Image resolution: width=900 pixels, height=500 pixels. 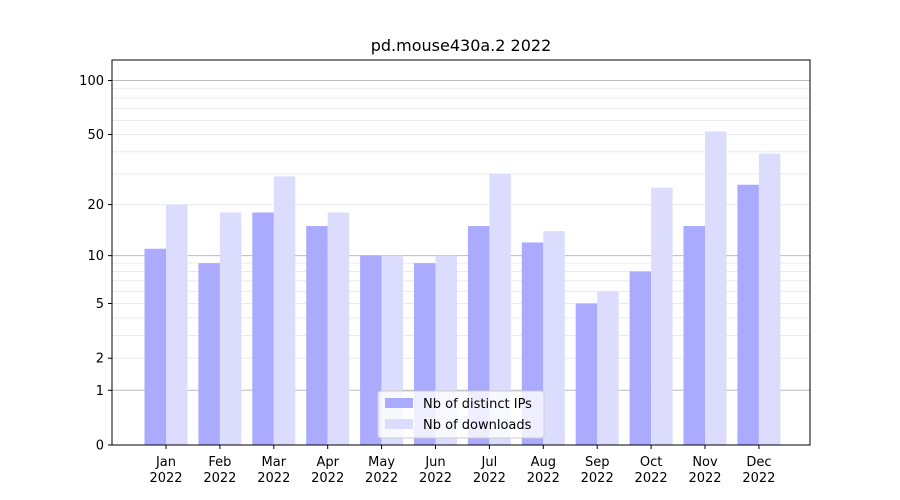 What do you see at coordinates (274, 462) in the screenshot?
I see `x-tick-label-month: Mar` at bounding box center [274, 462].